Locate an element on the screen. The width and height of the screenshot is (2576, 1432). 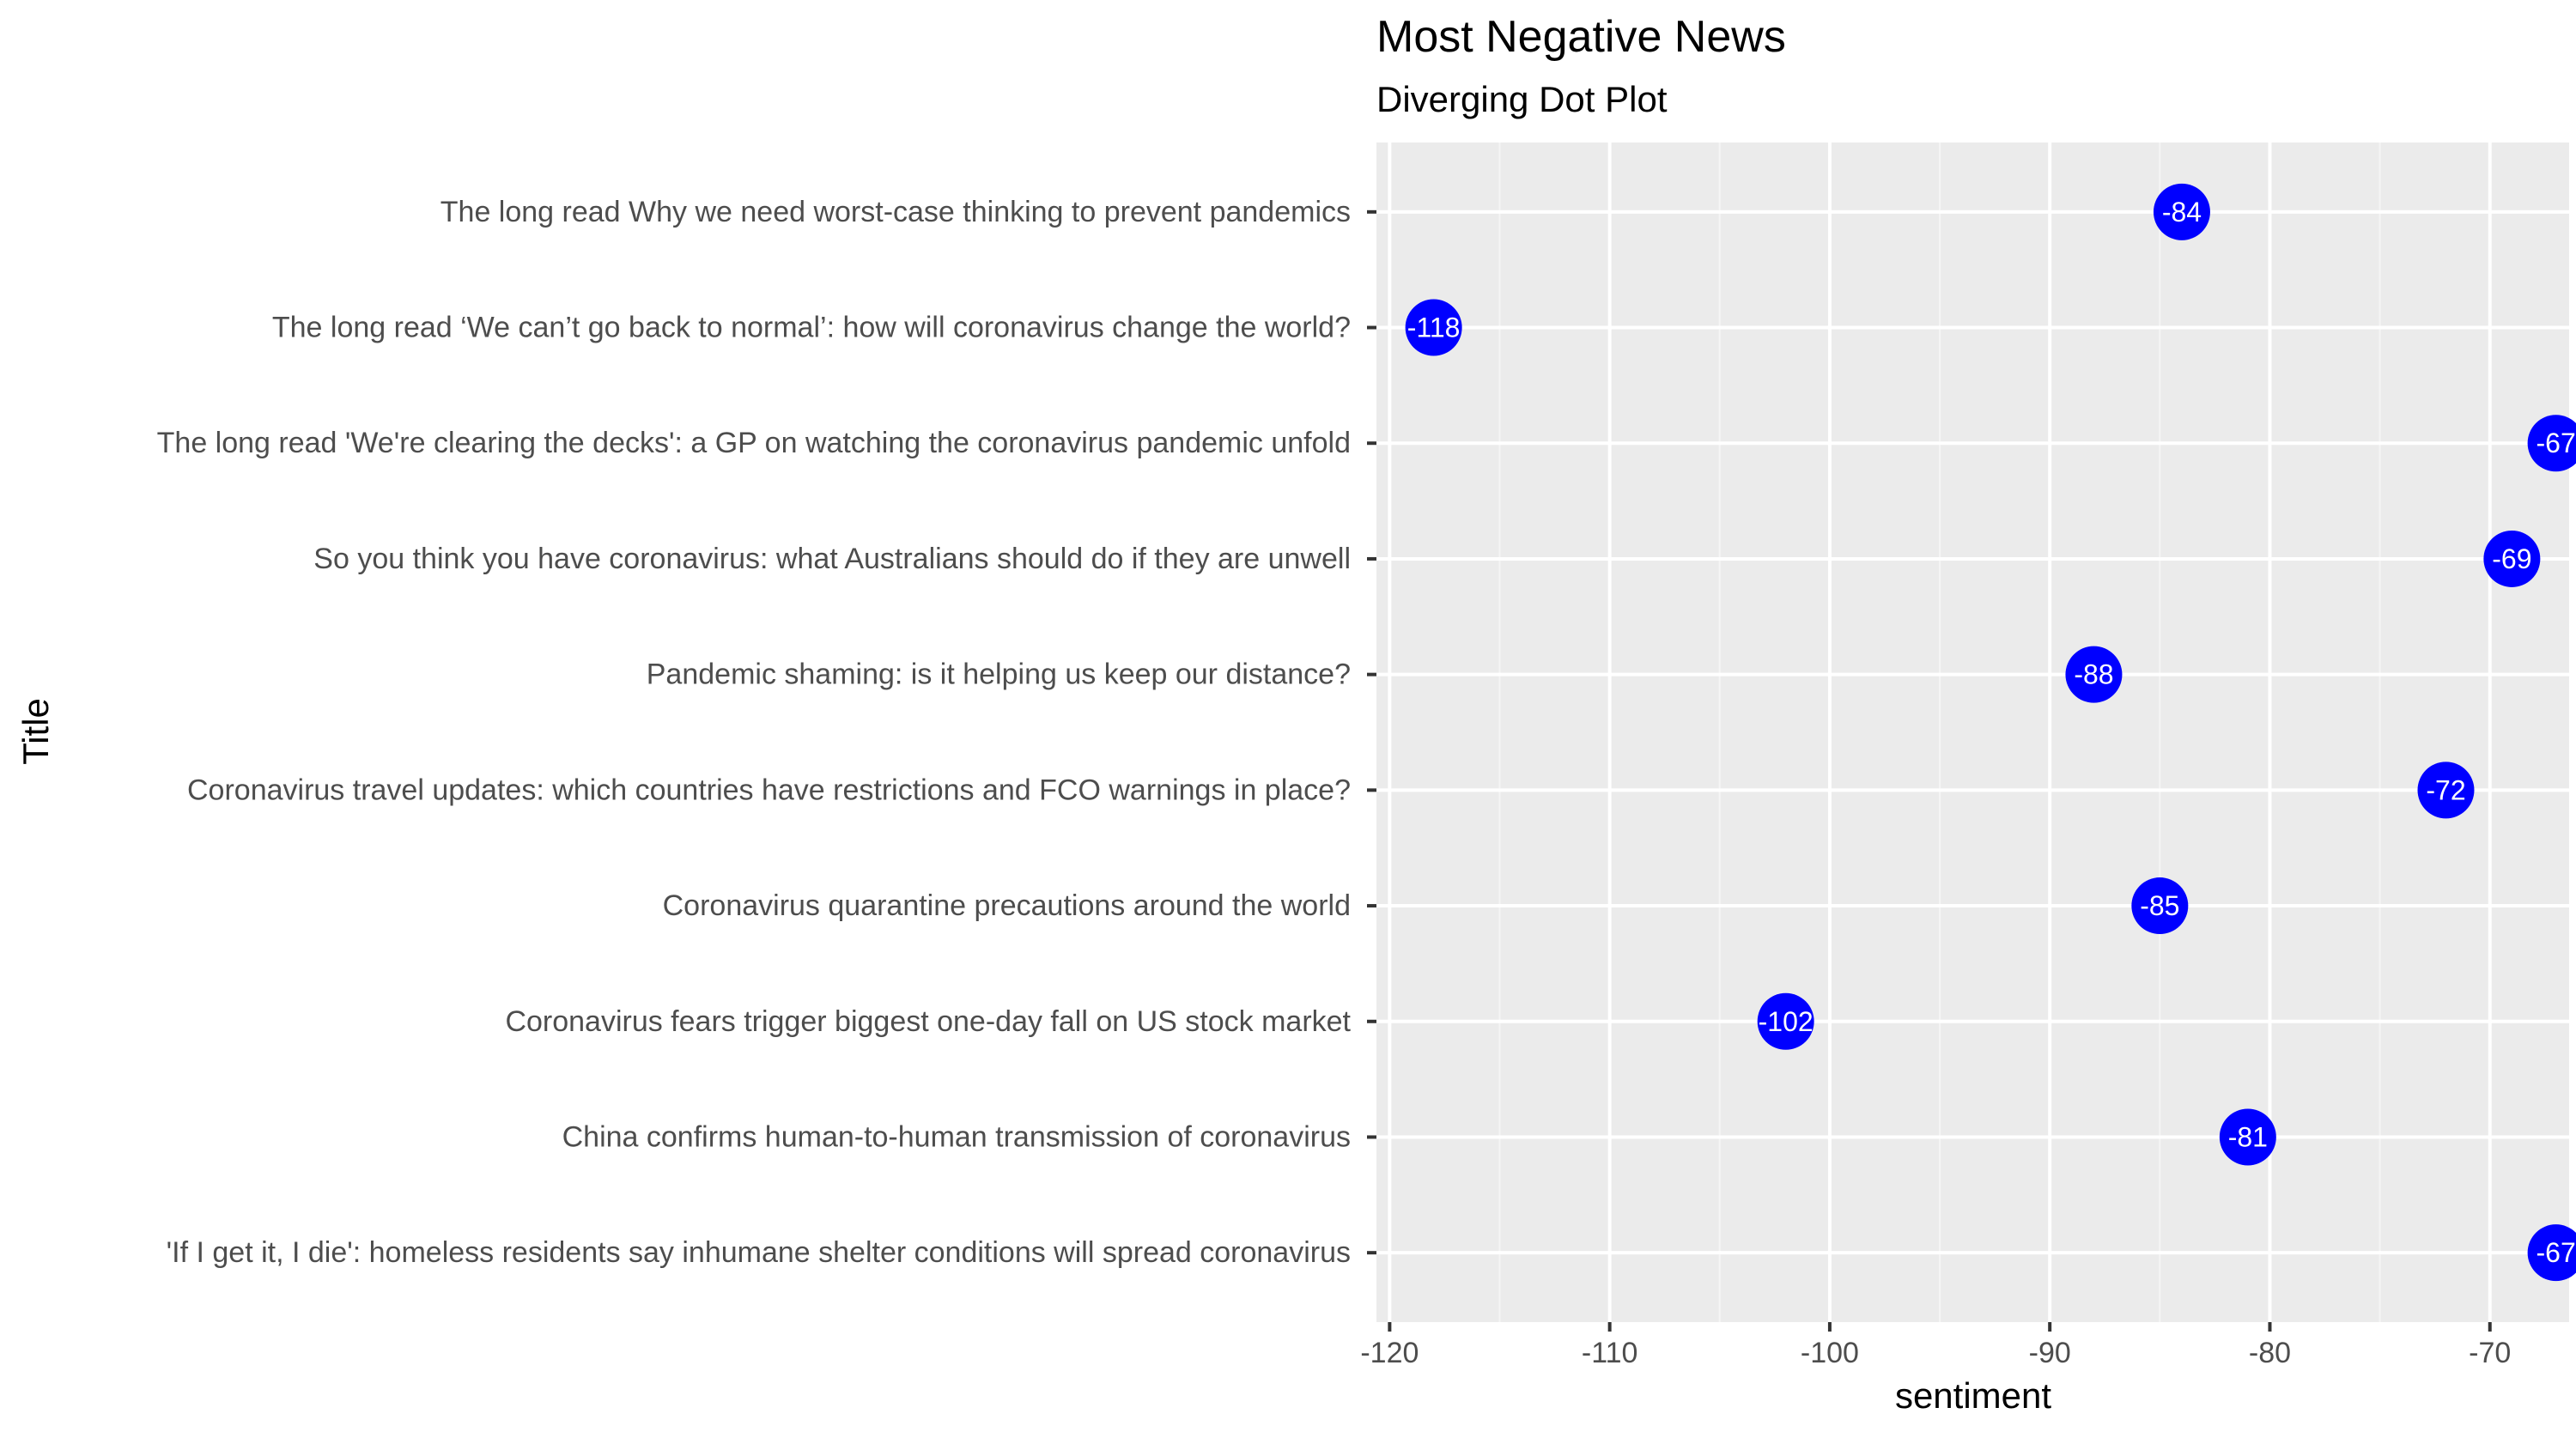
data-label: -85 is located at coordinates (2159, 905).